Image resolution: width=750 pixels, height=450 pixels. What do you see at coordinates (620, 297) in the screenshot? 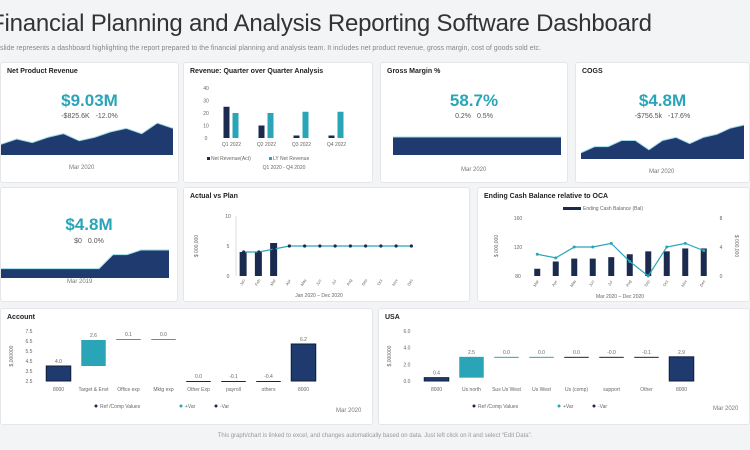
I see `x-axis-label: Mar 2020 – Dec 2020` at bounding box center [620, 297].